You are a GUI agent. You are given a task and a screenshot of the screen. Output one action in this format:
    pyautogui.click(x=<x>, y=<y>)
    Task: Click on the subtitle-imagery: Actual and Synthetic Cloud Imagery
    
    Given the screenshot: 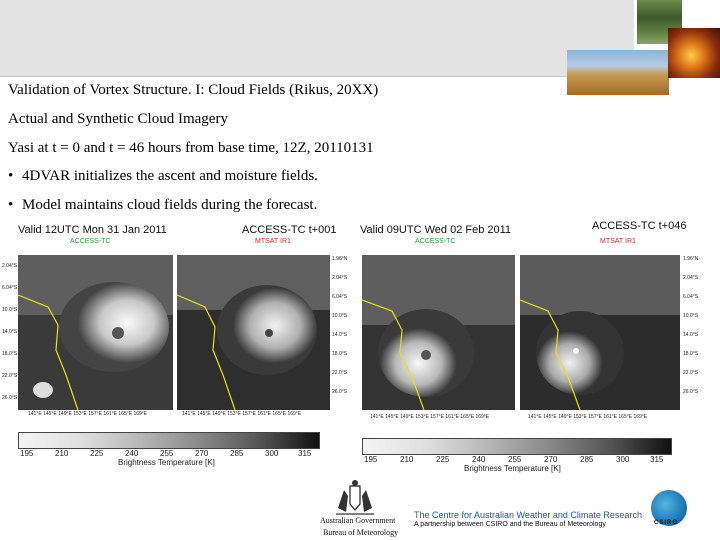 What is the action you would take?
    pyautogui.click(x=118, y=119)
    